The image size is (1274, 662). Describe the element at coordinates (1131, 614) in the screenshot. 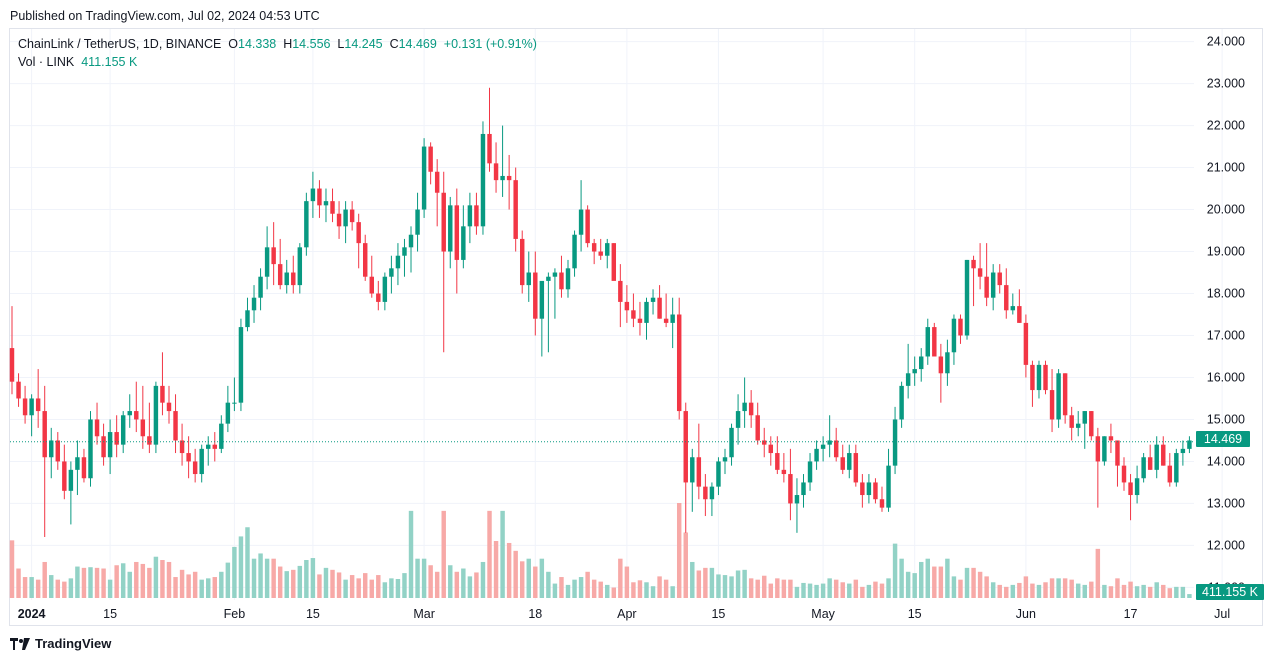

I see `time-tick-label: 17` at that location.